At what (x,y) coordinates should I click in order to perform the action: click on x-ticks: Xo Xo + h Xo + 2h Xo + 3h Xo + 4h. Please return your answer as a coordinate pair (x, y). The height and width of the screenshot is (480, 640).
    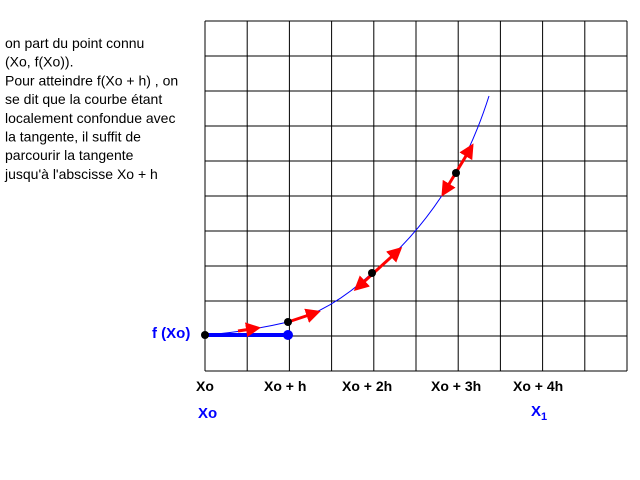
    Looking at the image, I should click on (379, 386).